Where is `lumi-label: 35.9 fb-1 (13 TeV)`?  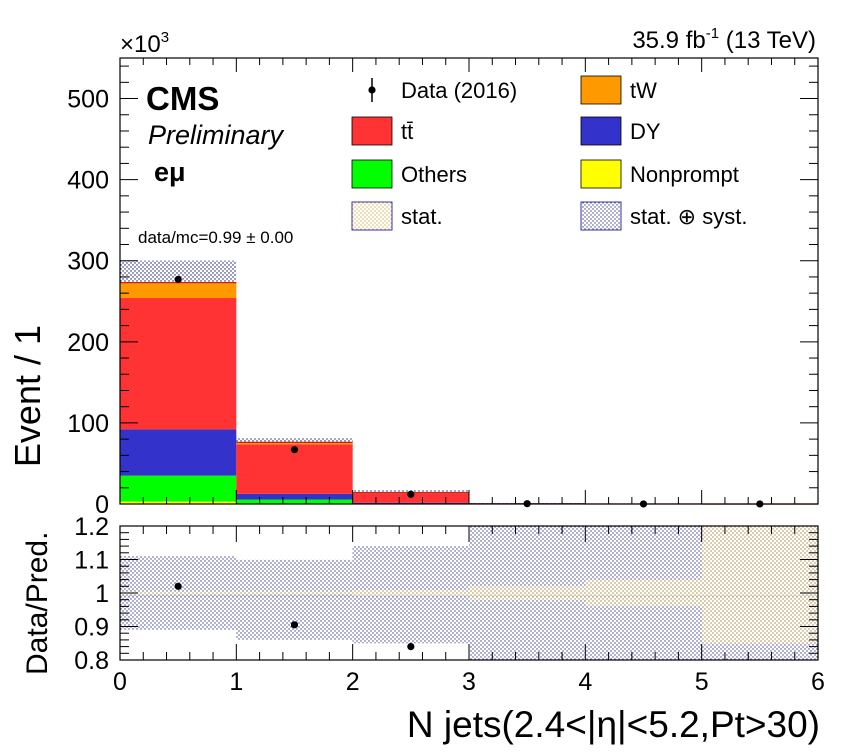
lumi-label: 35.9 fb-1 (13 TeV) is located at coordinates (724, 39).